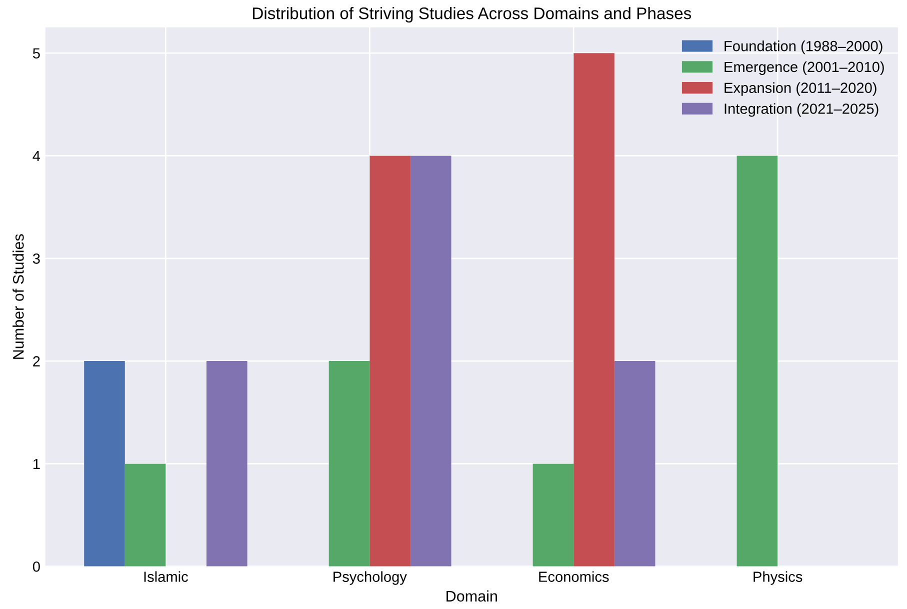 Image resolution: width=907 pixels, height=609 pixels. Describe the element at coordinates (36, 156) in the screenshot. I see `y-tick-label: 4` at that location.